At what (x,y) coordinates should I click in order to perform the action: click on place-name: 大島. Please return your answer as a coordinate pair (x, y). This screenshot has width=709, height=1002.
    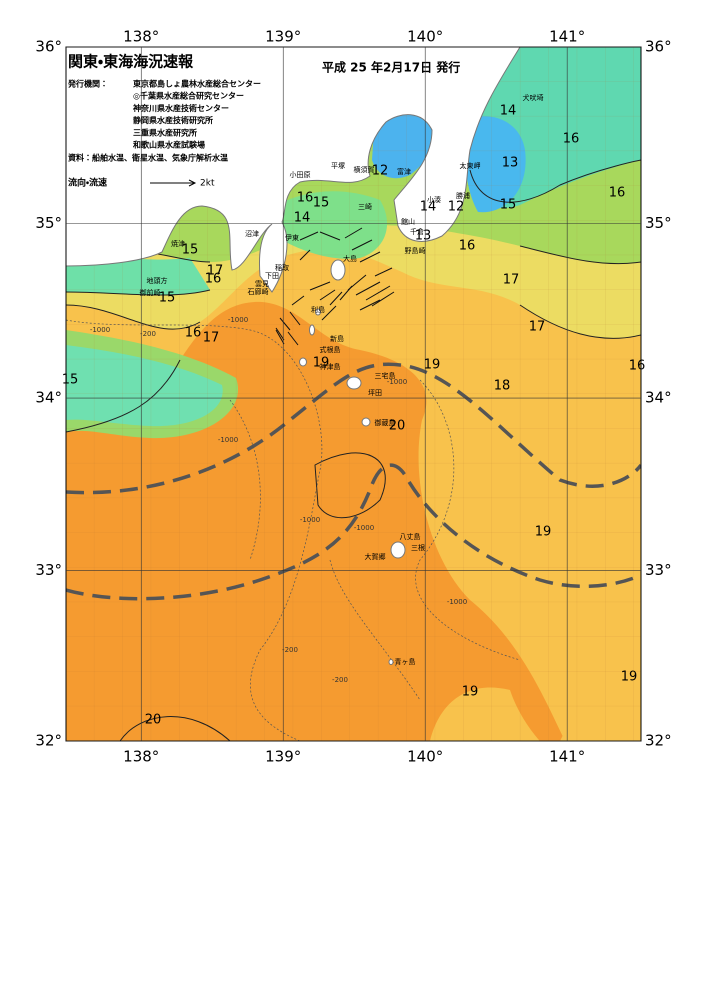
    Looking at the image, I should click on (350, 258).